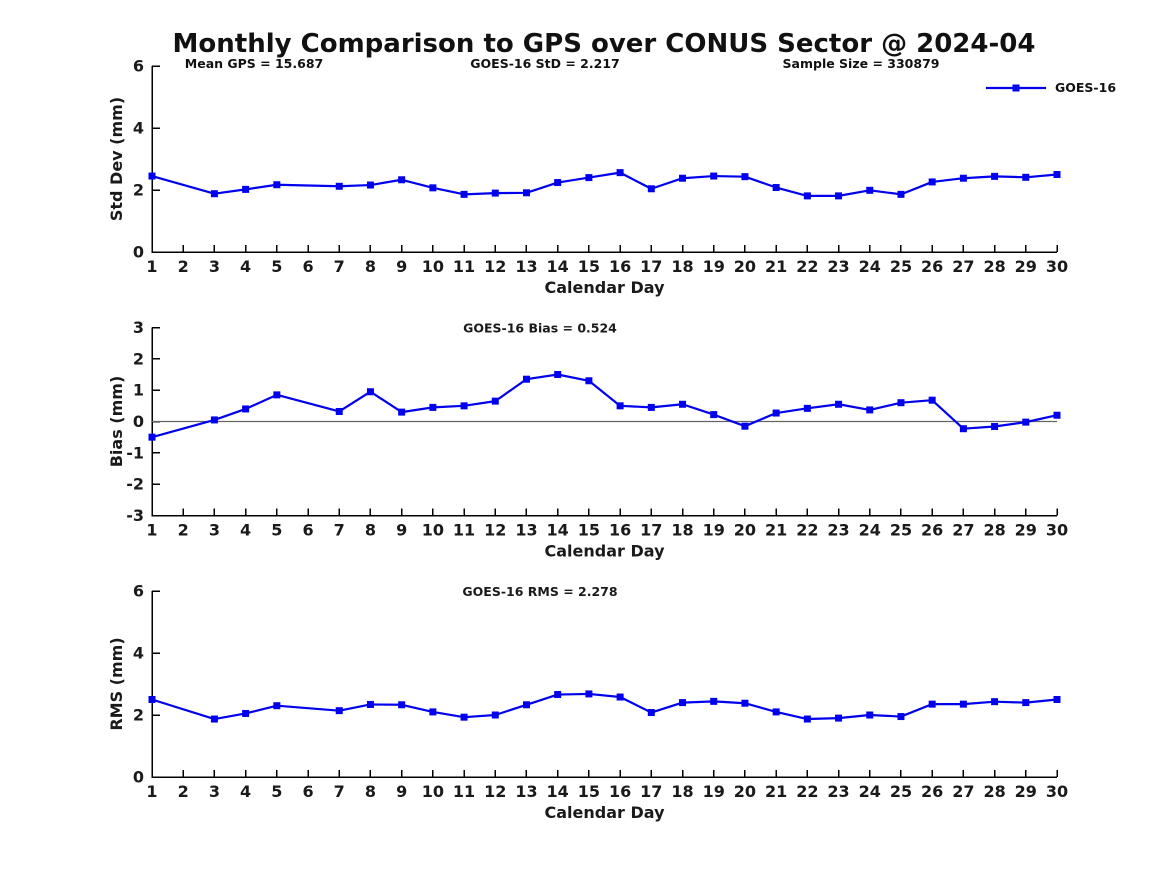  I want to click on x-tick-label: 28, so click(994, 791).